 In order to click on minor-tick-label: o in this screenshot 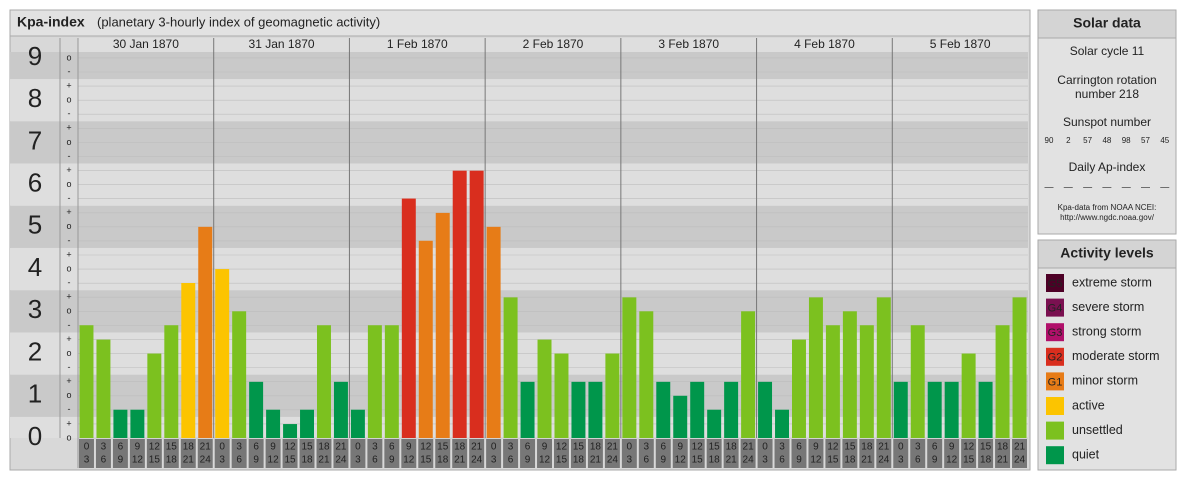, I will do `click(68, 100)`.